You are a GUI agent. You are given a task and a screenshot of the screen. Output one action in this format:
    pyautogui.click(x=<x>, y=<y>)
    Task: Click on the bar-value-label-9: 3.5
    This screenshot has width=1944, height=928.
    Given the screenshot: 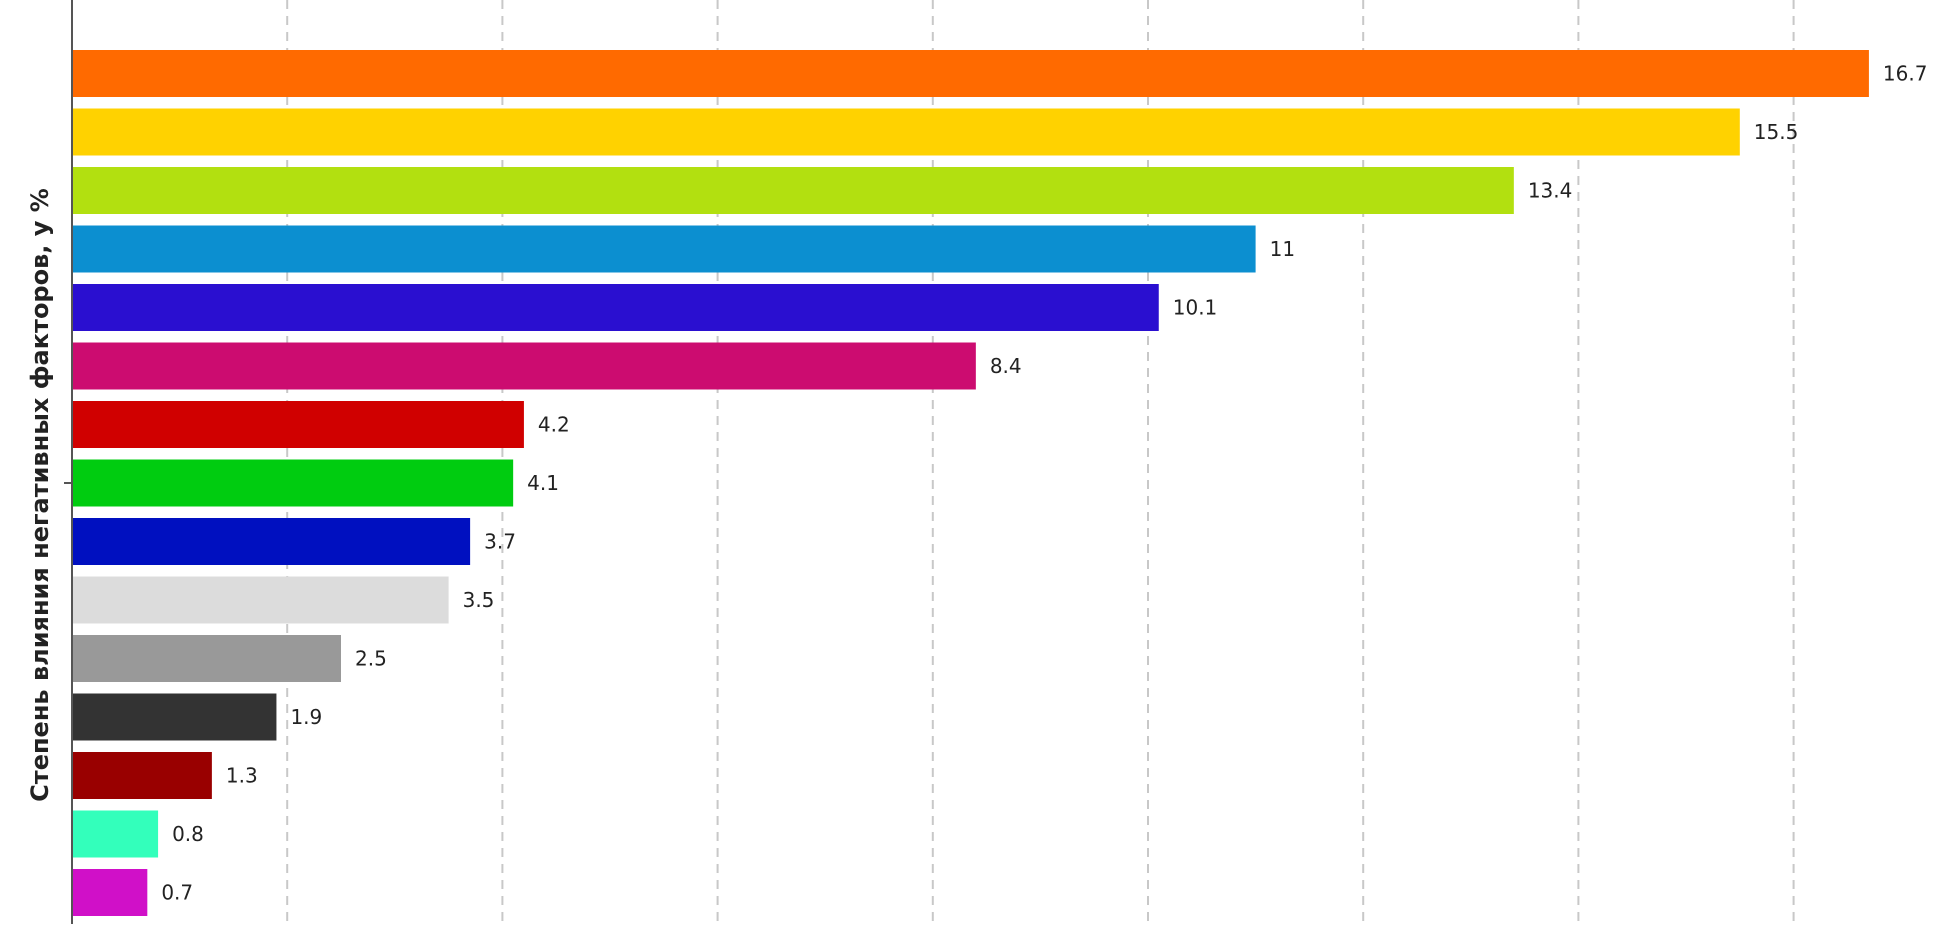 What is the action you would take?
    pyautogui.click(x=479, y=600)
    